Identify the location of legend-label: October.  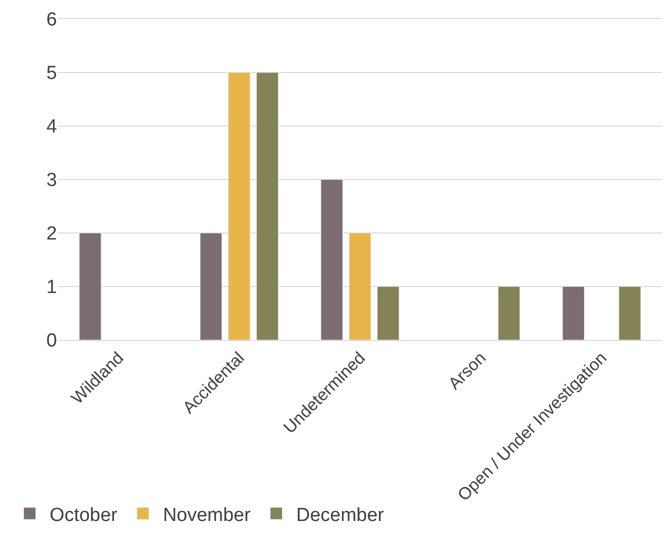
(84, 515).